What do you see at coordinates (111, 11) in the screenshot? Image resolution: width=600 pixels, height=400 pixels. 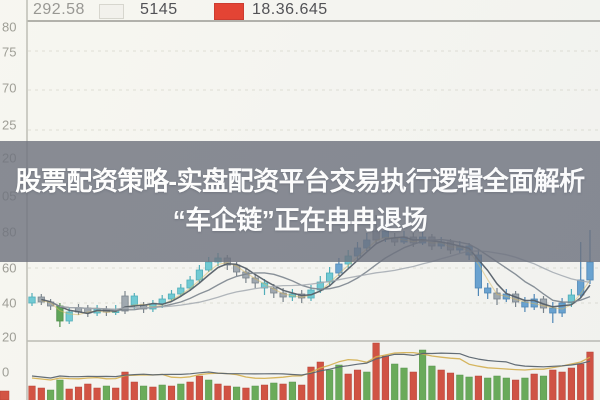 I see `legend-swatch-light` at bounding box center [111, 11].